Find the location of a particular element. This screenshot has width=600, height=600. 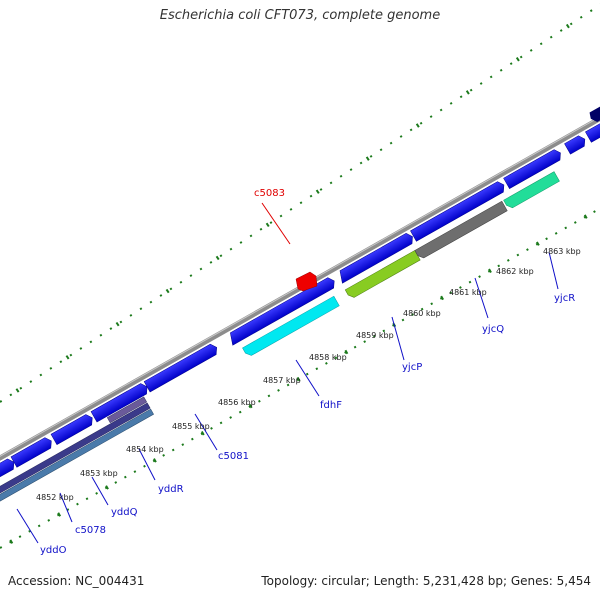

reverse-gene-dark is located at coordinates (594, 108).